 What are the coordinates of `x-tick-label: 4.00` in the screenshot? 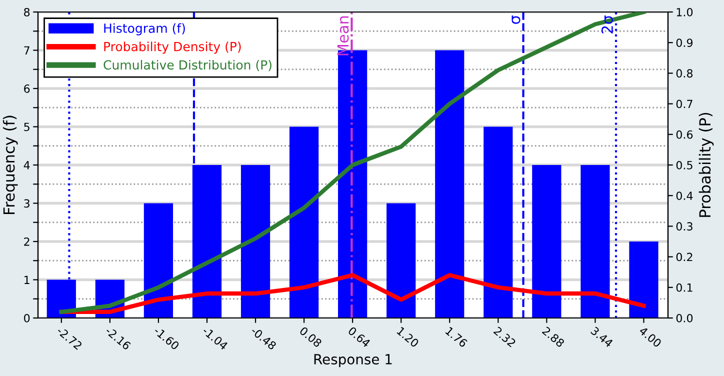 It's located at (650, 337).